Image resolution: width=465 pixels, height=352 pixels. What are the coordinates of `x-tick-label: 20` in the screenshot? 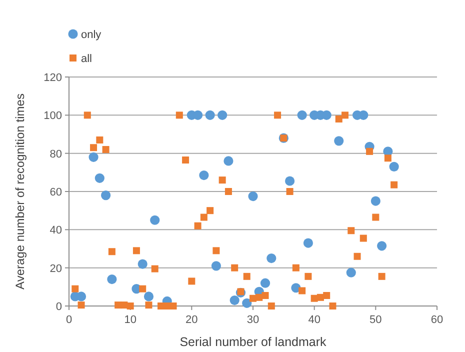 It's located at (192, 320).